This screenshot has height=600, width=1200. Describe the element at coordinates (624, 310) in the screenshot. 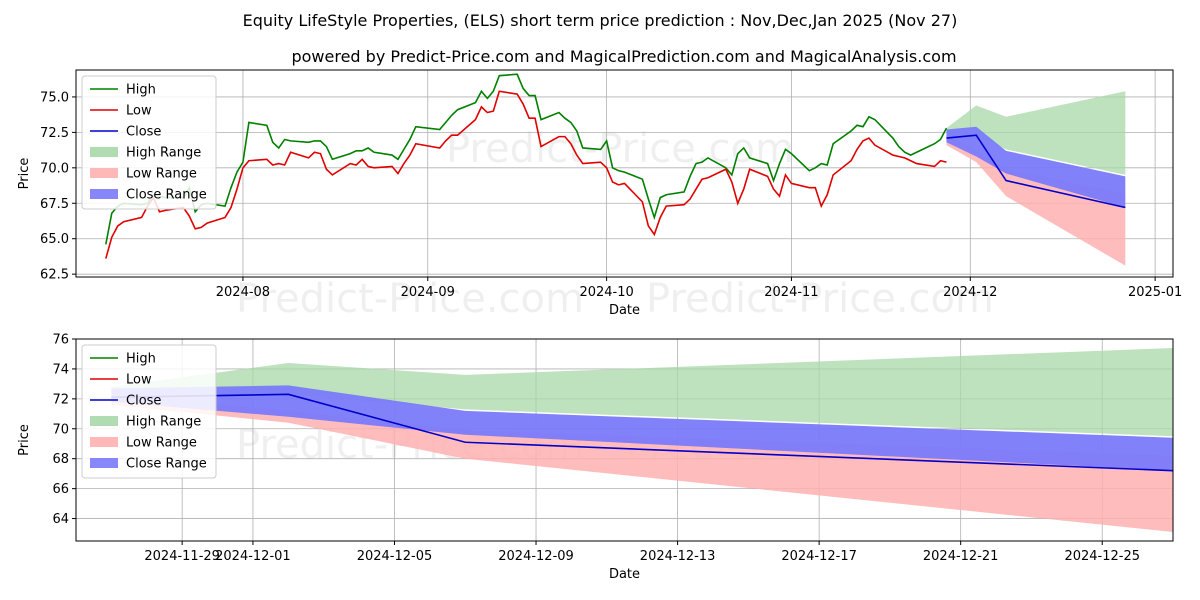

I see `panel1-x-axis-label: Date` at that location.